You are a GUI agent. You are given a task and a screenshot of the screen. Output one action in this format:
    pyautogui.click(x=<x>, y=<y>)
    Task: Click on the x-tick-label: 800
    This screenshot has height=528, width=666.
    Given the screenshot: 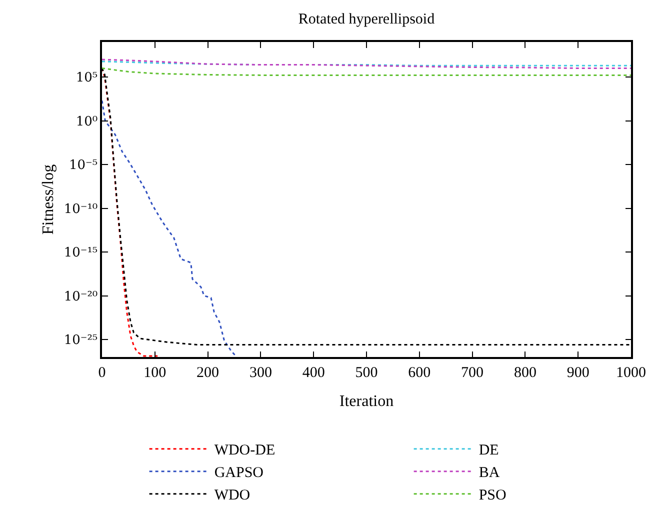 What is the action you would take?
    pyautogui.click(x=525, y=372)
    